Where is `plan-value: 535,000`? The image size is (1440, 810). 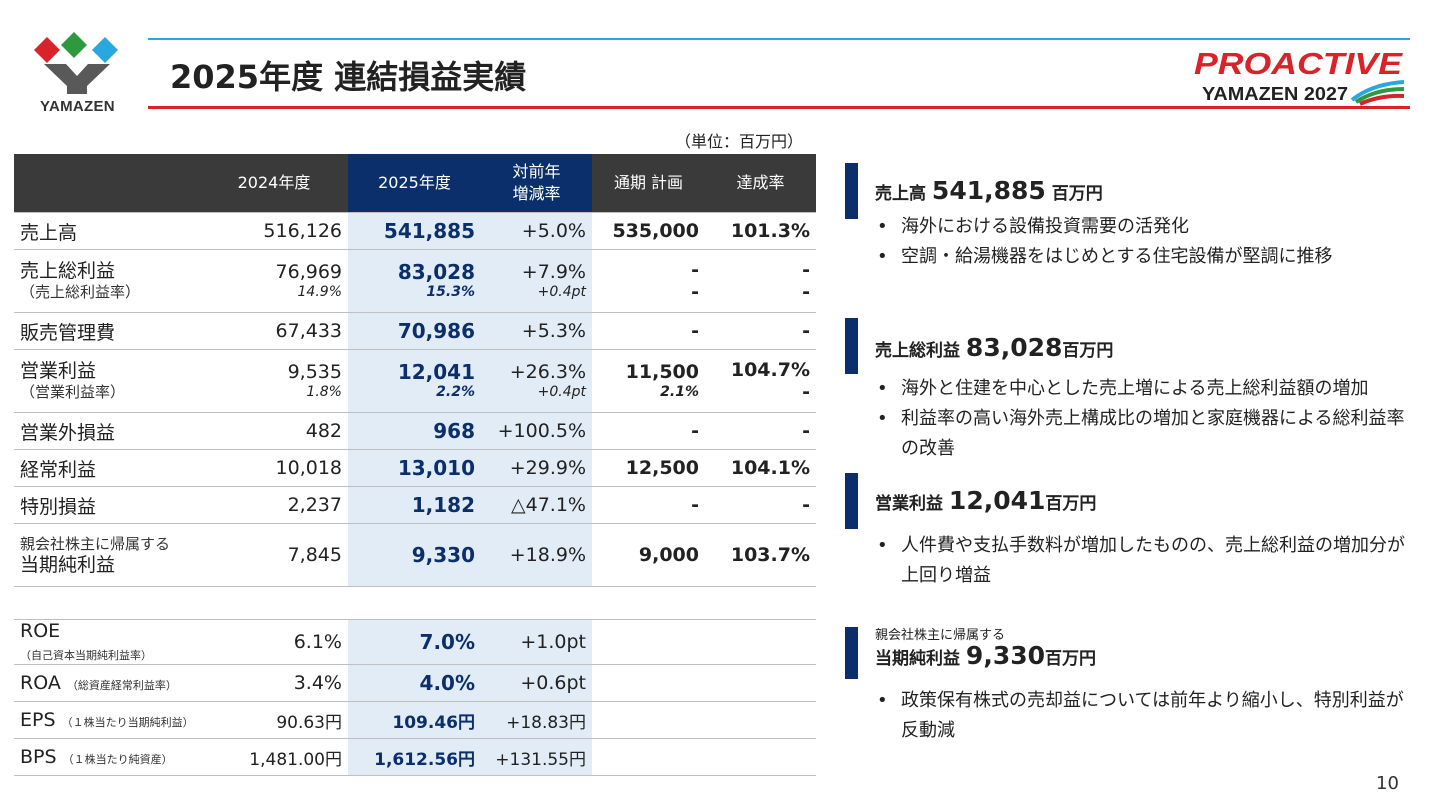 plan-value: 535,000 is located at coordinates (648, 231).